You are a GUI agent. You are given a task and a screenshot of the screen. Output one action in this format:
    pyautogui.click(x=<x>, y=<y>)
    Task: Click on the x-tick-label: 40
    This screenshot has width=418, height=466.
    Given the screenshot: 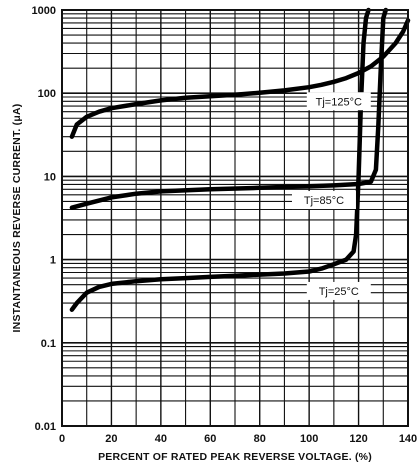 What is the action you would take?
    pyautogui.click(x=161, y=439)
    